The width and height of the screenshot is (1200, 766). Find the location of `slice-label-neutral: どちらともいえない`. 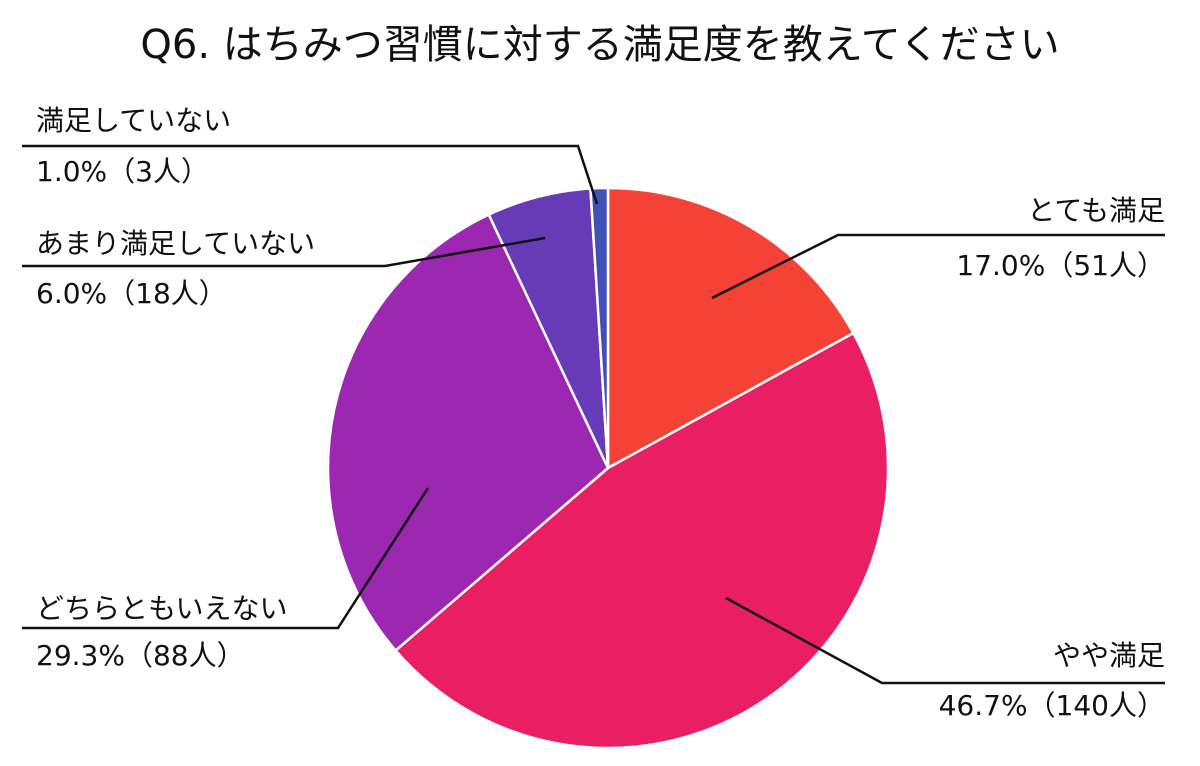

slice-label-neutral: どちらともいえない is located at coordinates (161, 608).